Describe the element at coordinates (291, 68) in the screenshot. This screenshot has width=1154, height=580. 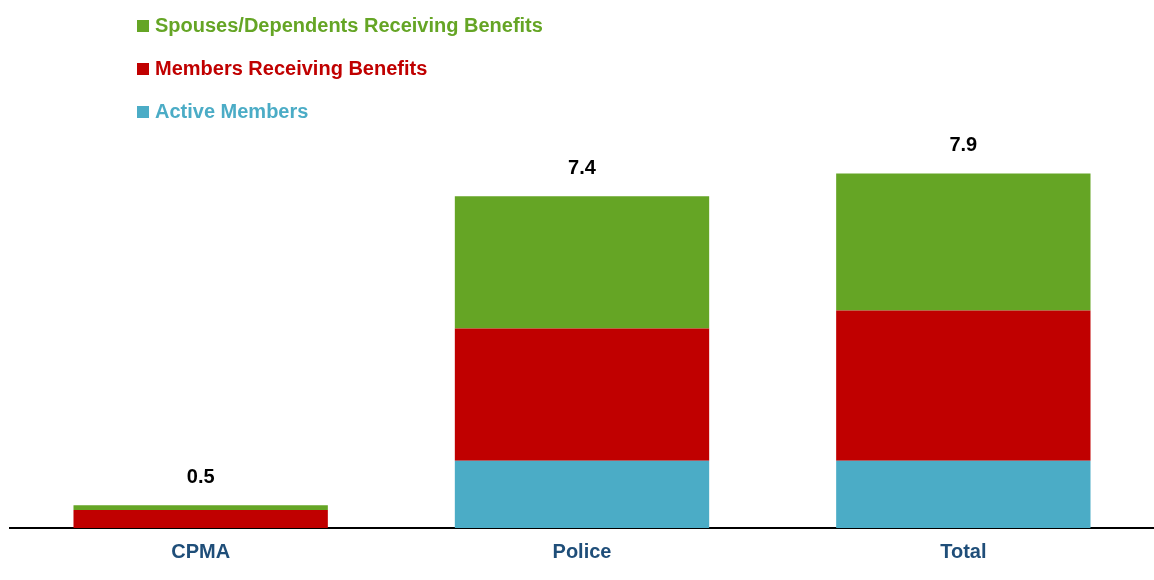
I see `legend-label: Members Receiving Benefits` at that location.